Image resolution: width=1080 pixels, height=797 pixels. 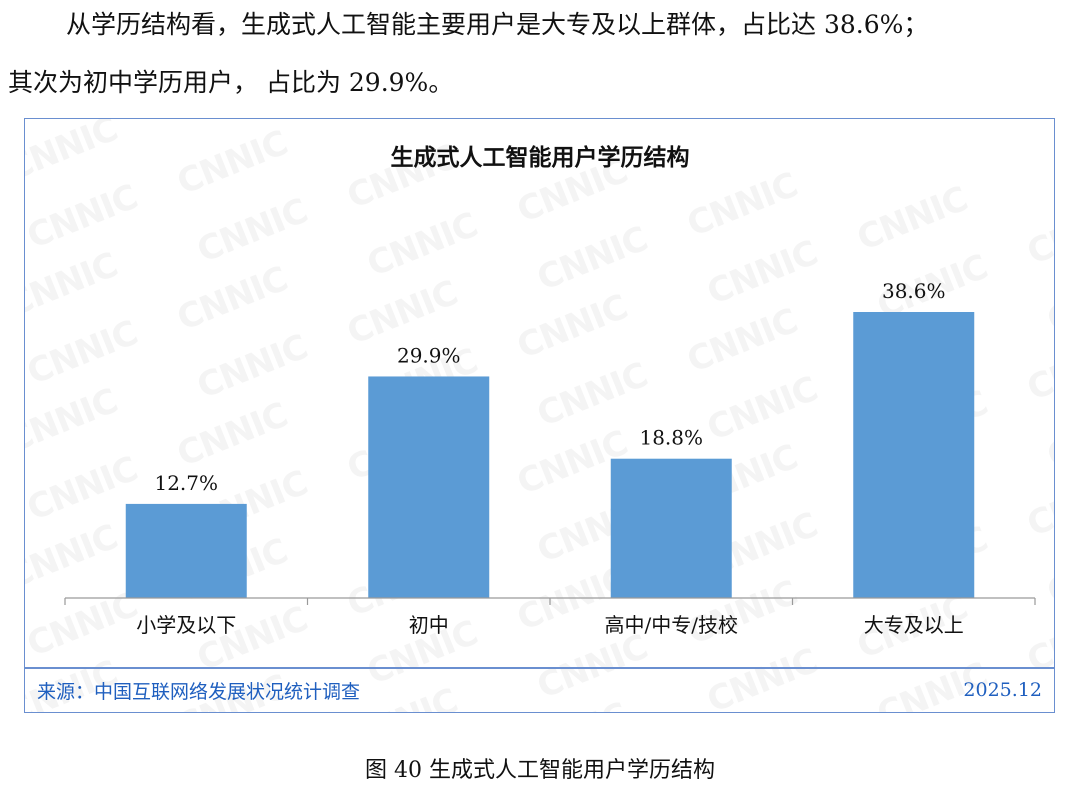 What do you see at coordinates (539, 668) in the screenshot?
I see `source-divider` at bounding box center [539, 668].